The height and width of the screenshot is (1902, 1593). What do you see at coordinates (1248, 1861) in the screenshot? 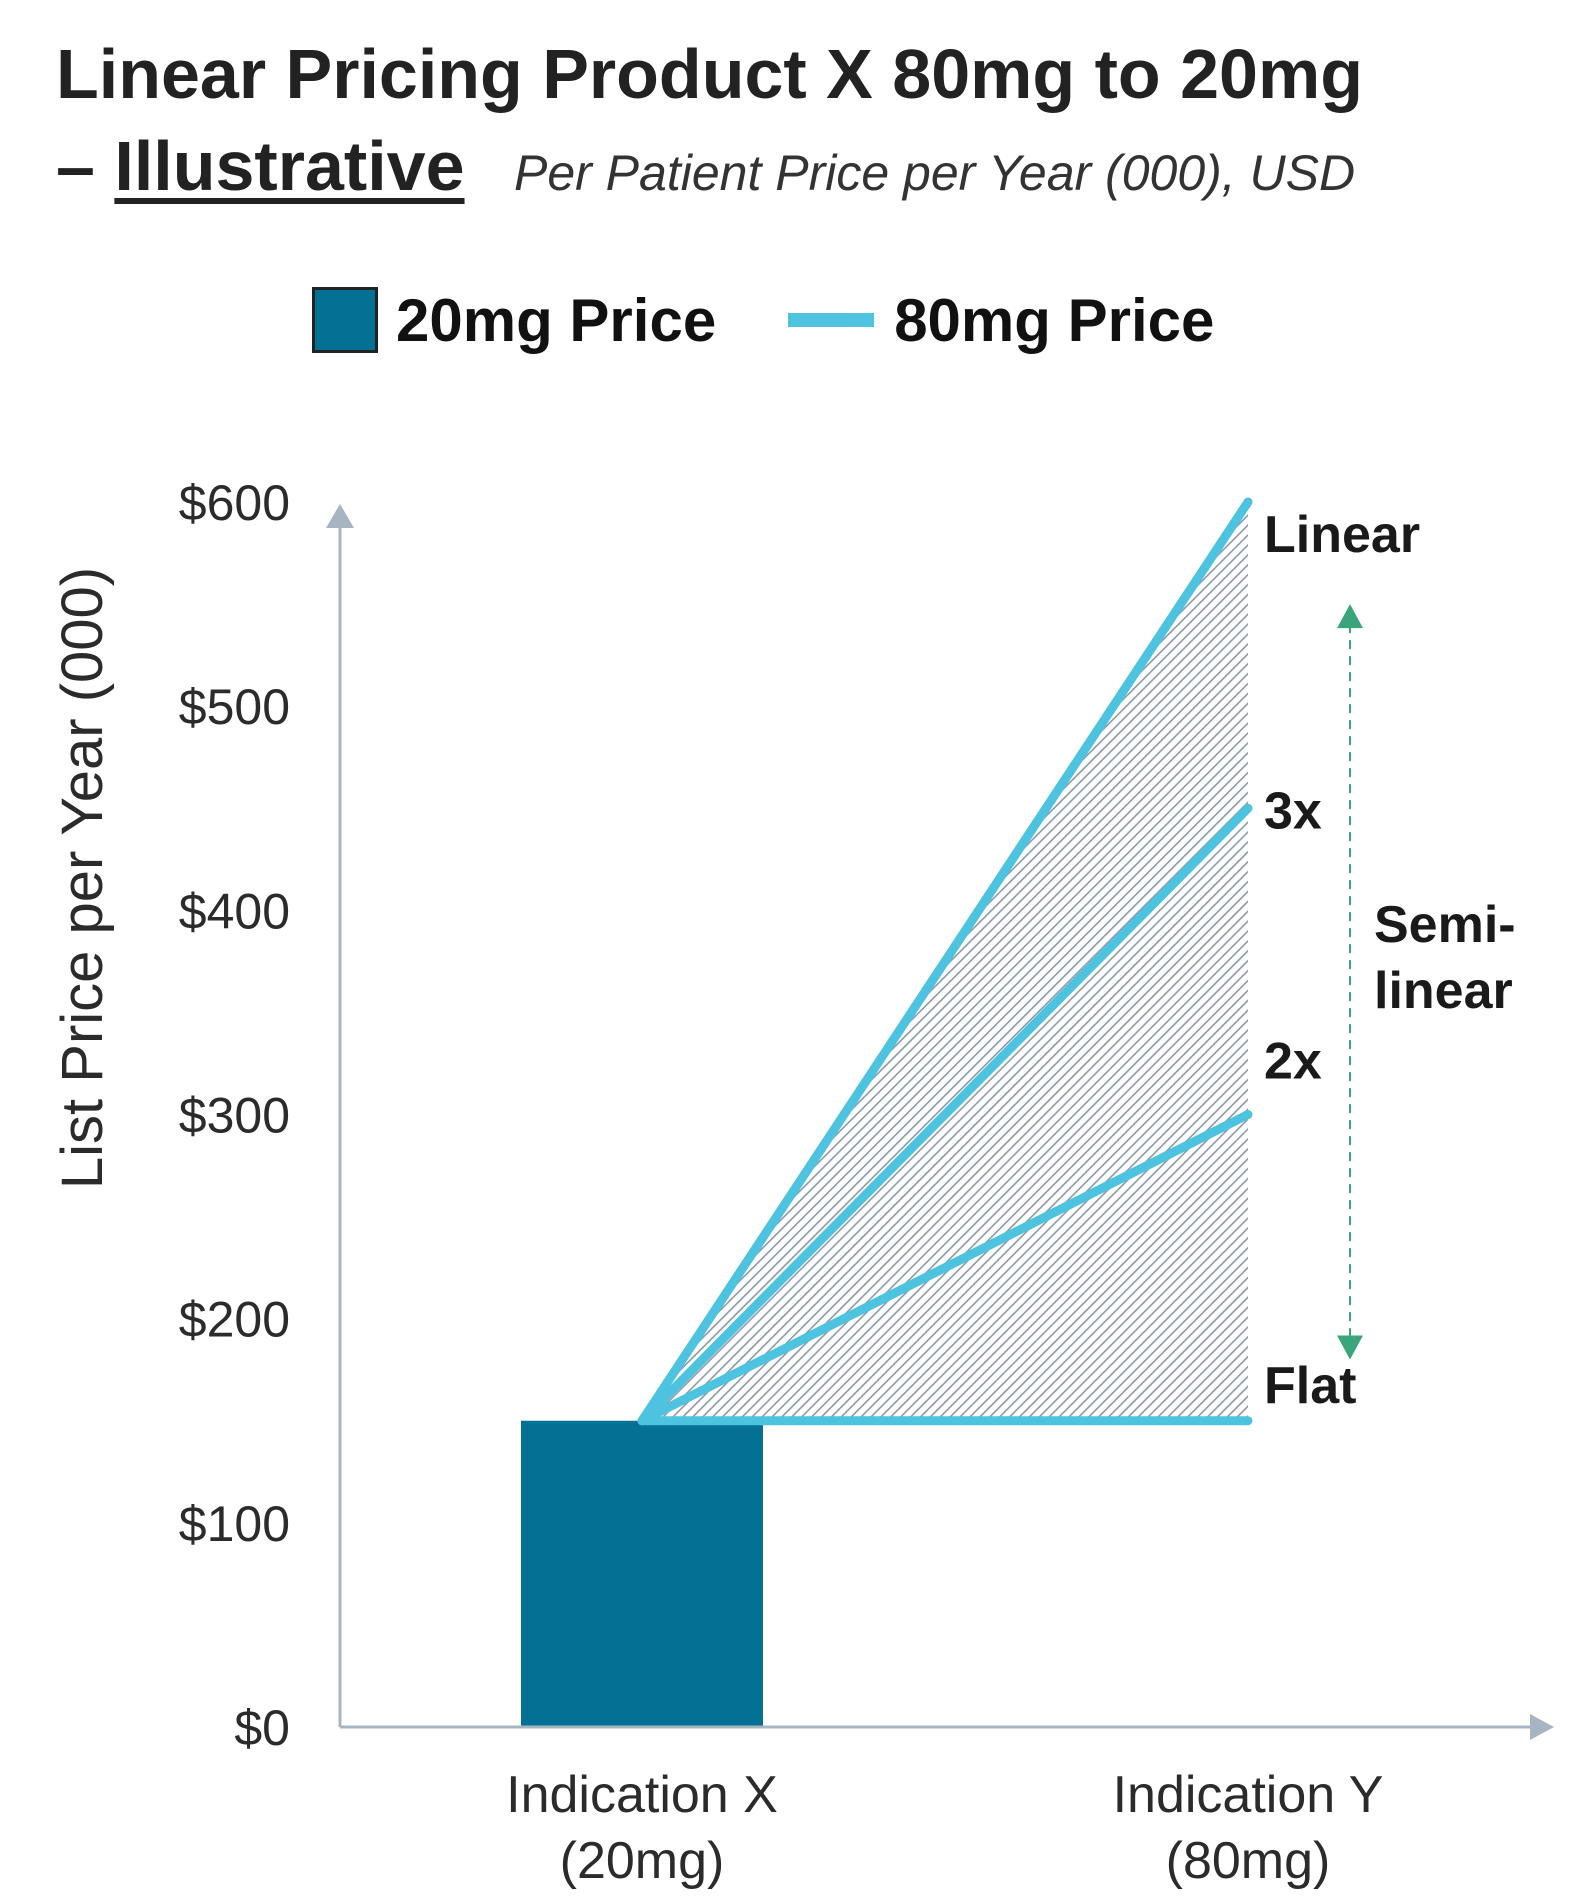
I see `x-label-indication-y-dose: (80mg)` at bounding box center [1248, 1861].